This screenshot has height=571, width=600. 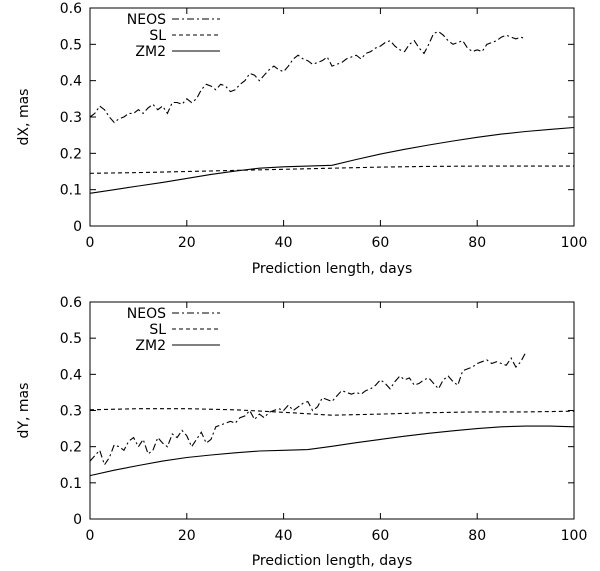 What do you see at coordinates (24, 117) in the screenshot?
I see `y-axis-label: dX, mas` at bounding box center [24, 117].